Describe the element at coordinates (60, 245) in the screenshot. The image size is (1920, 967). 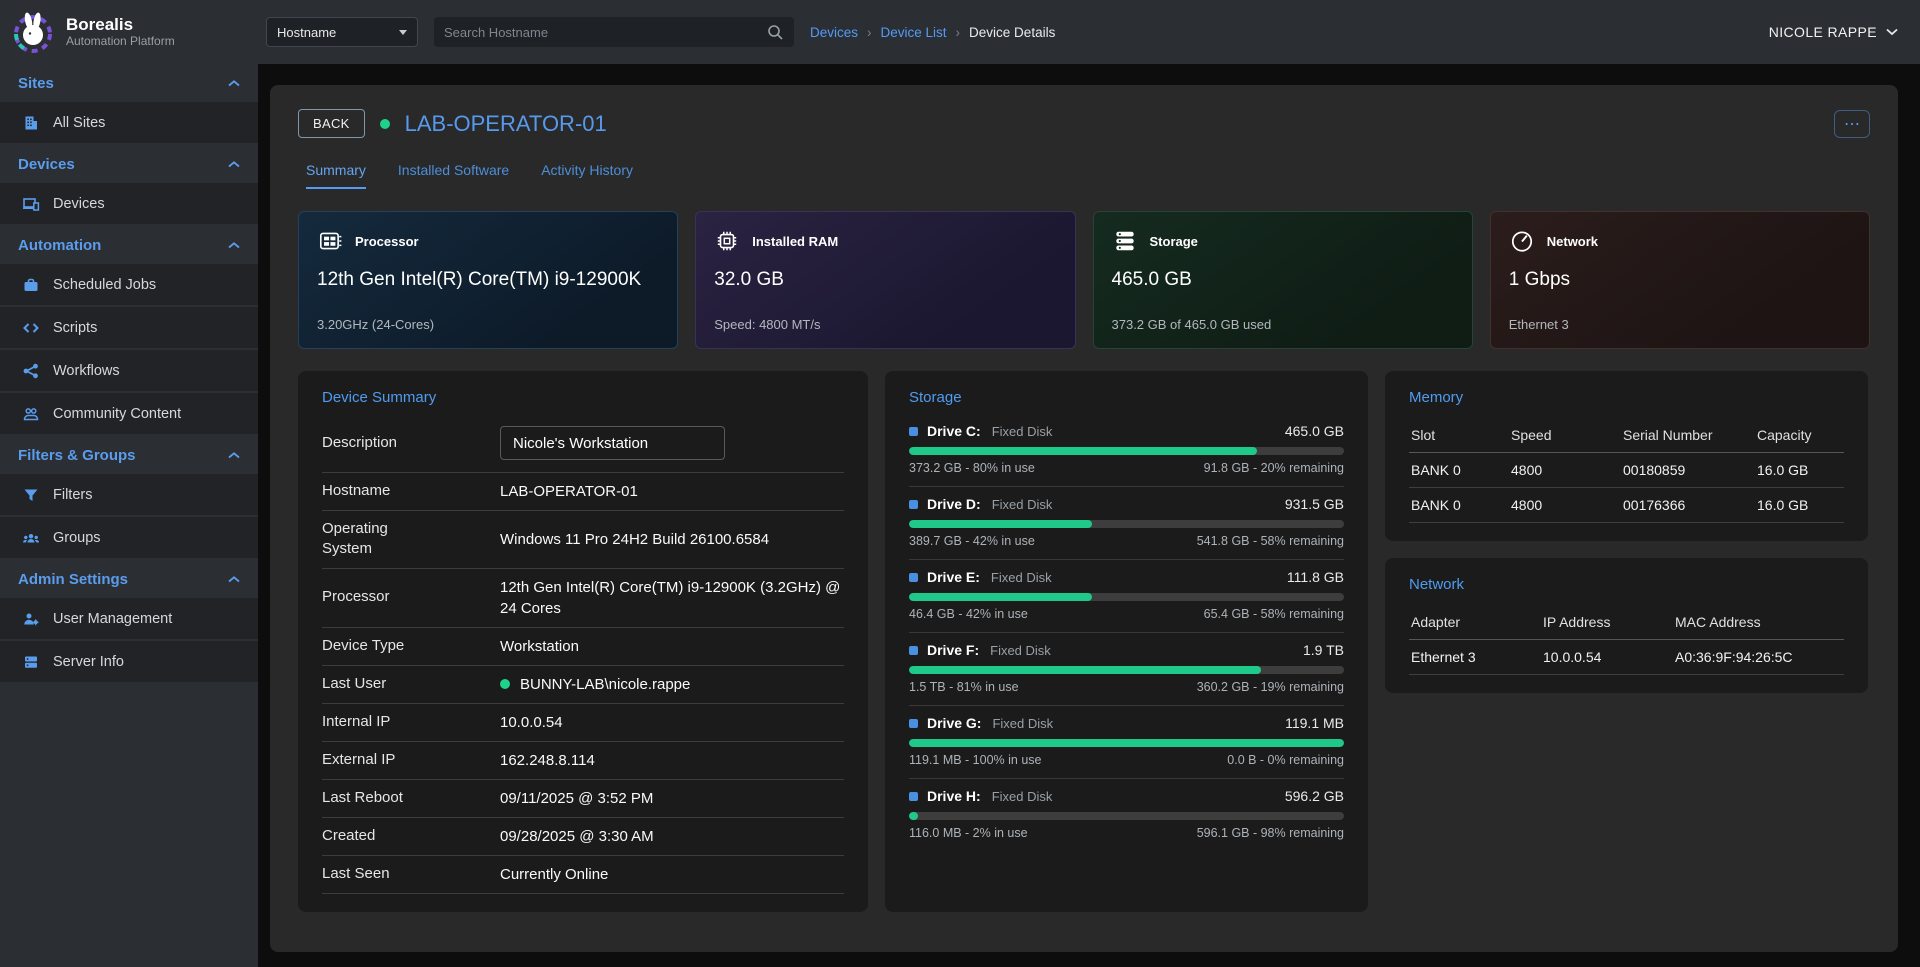
I see `section-label: Automation` at that location.